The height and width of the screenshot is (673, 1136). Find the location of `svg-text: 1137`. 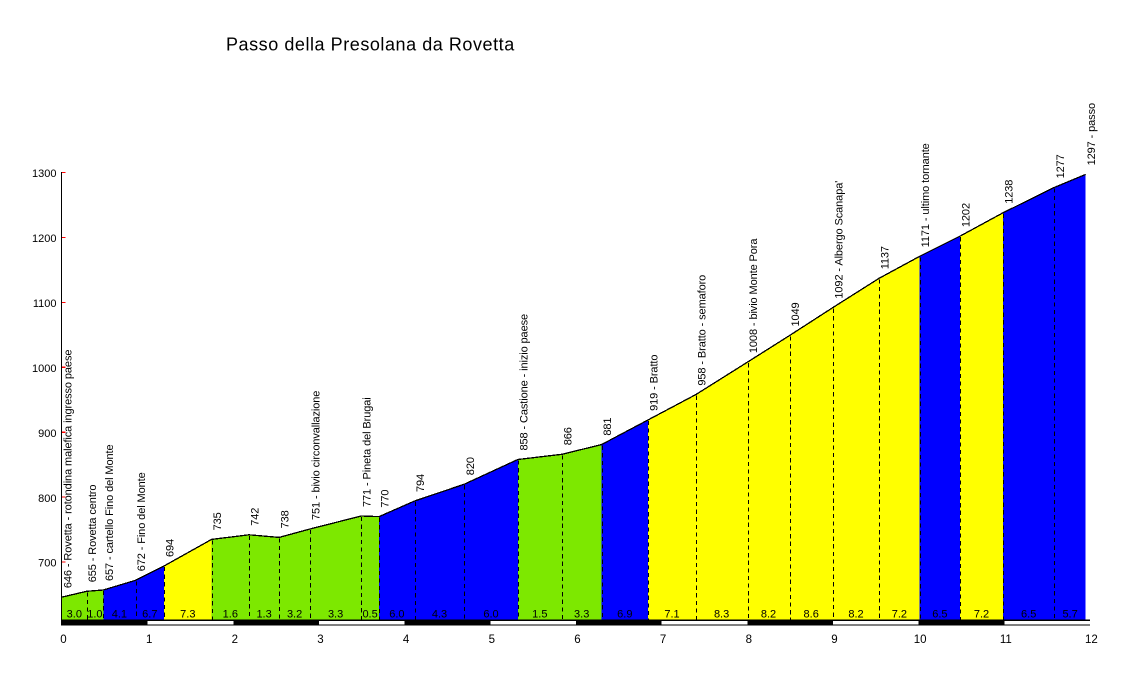

svg-text: 1137 is located at coordinates (886, 257).